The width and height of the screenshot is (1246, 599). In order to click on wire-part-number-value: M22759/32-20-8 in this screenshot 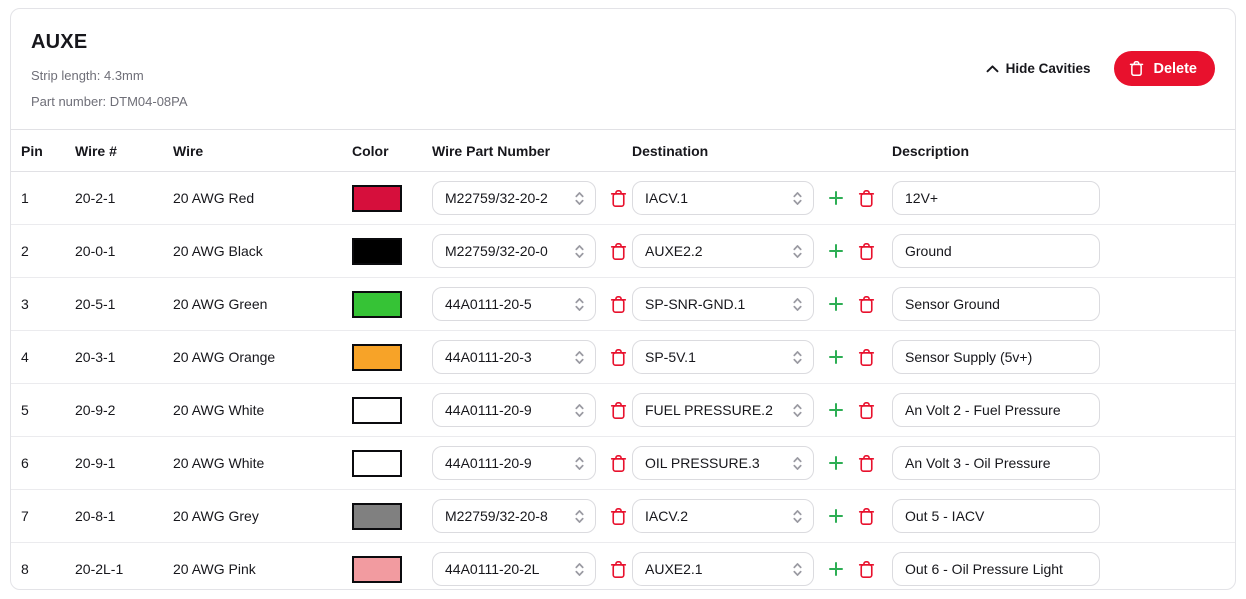, I will do `click(496, 516)`.